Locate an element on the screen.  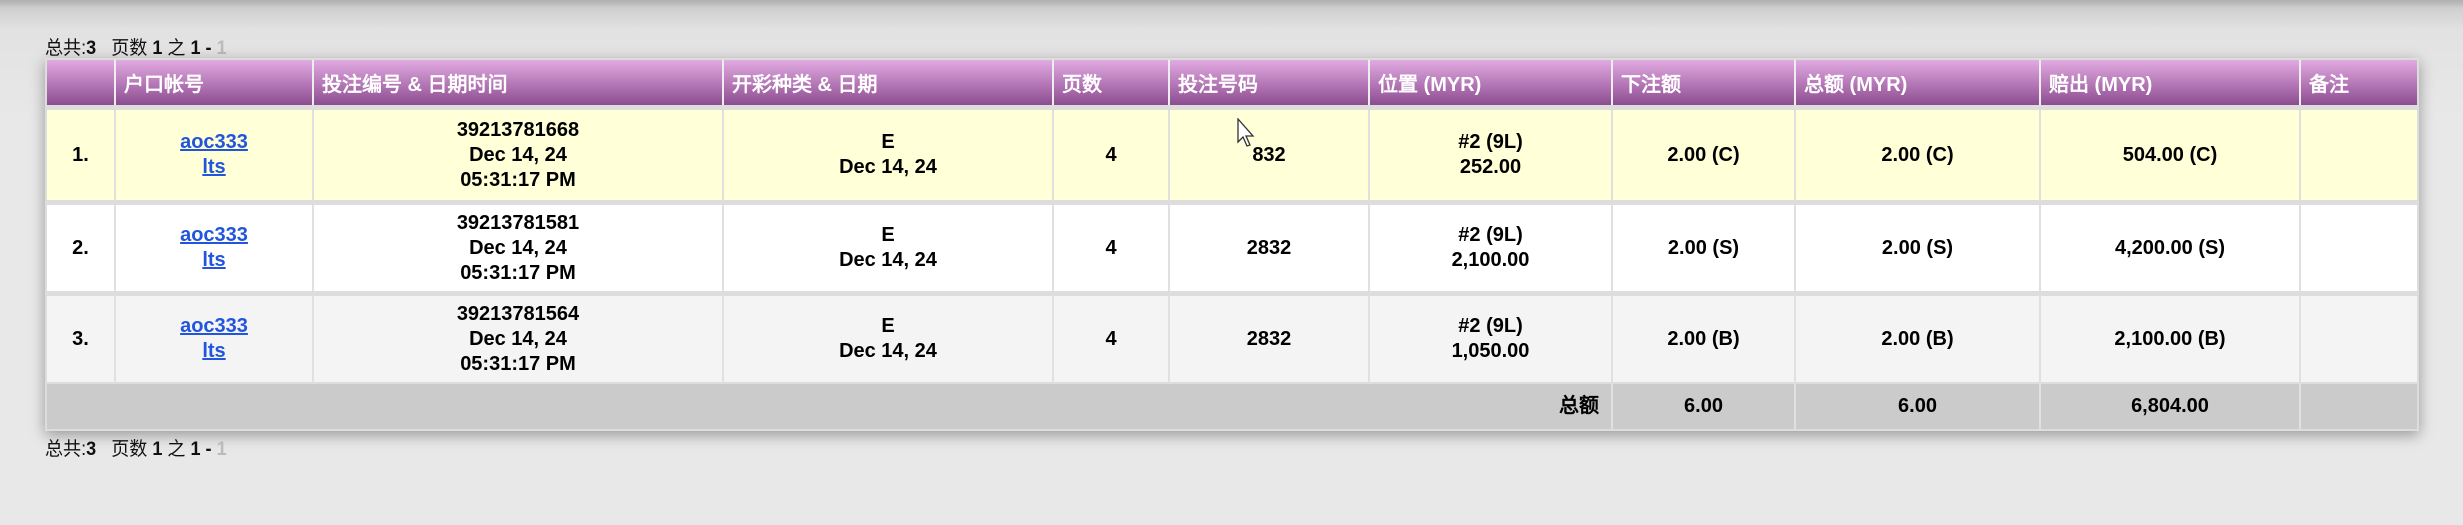
bet-id-cell: 39213781564 Dec 14, 24 05:31:17 PM is located at coordinates (517, 337).